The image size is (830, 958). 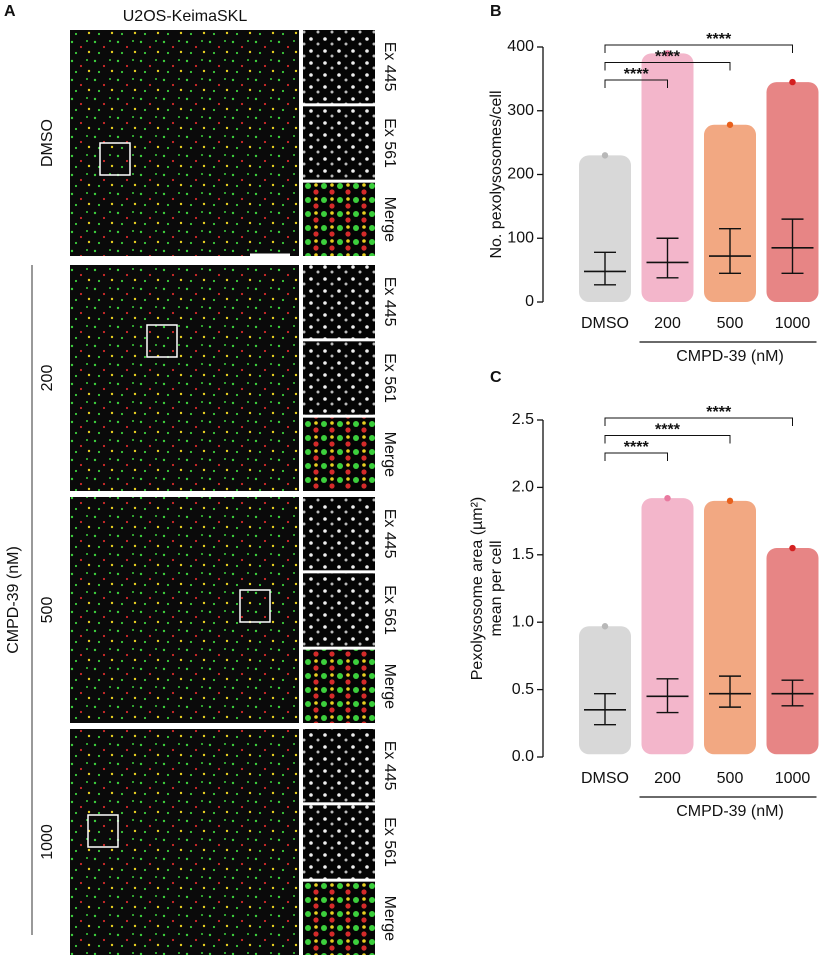 I want to click on y-tick-label: 1.5, so click(x=523, y=554).